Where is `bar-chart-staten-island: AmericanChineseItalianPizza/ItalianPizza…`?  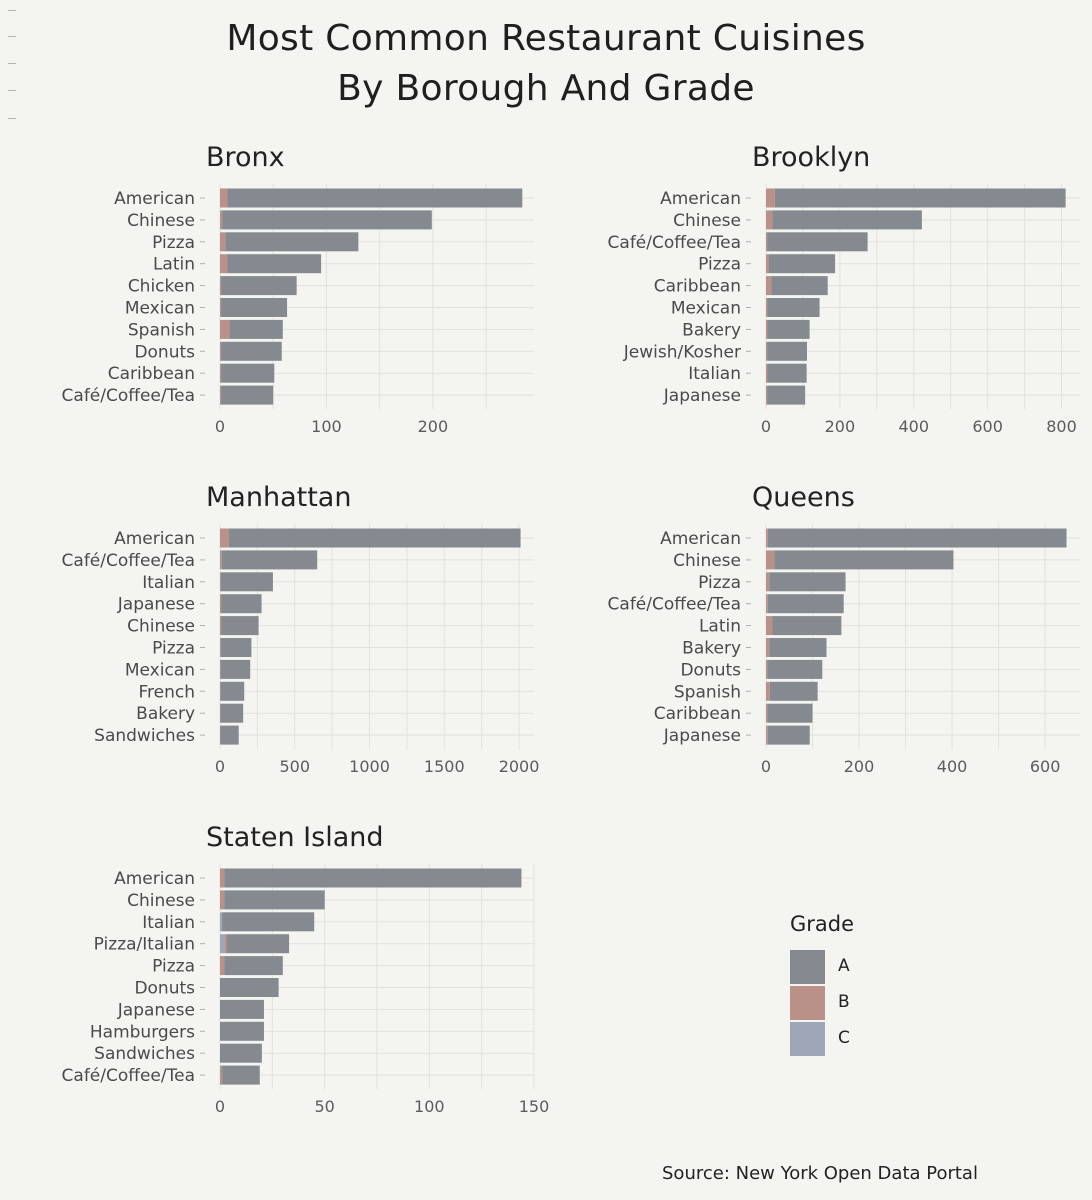
bar-chart-staten-island: AmericanChineseItalianPizza/ItalianPizza… is located at coordinates (305, 990).